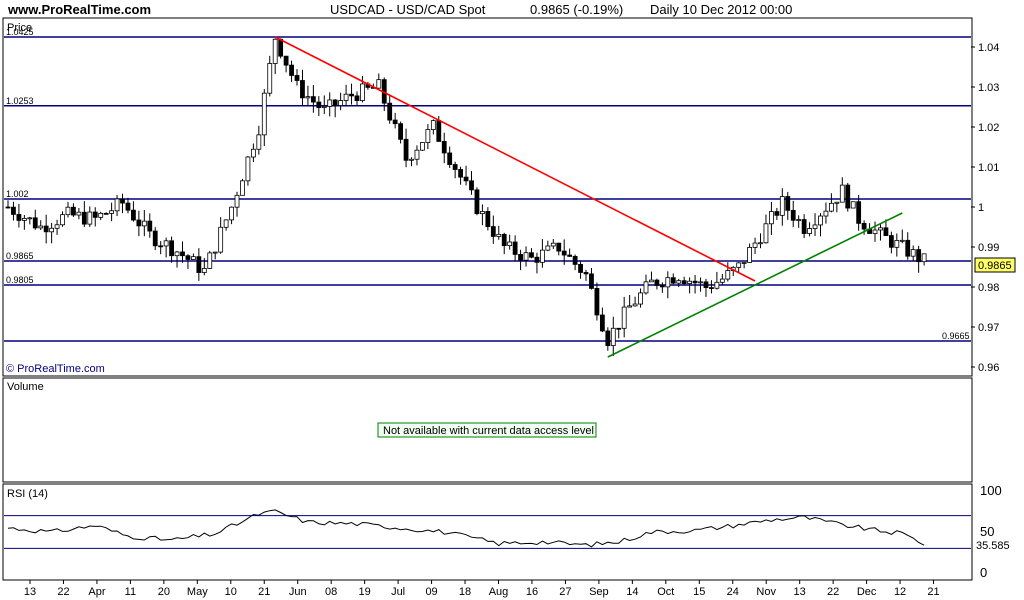 The width and height of the screenshot is (1024, 600). I want to click on date-tick-label: Jun, so click(298, 592).